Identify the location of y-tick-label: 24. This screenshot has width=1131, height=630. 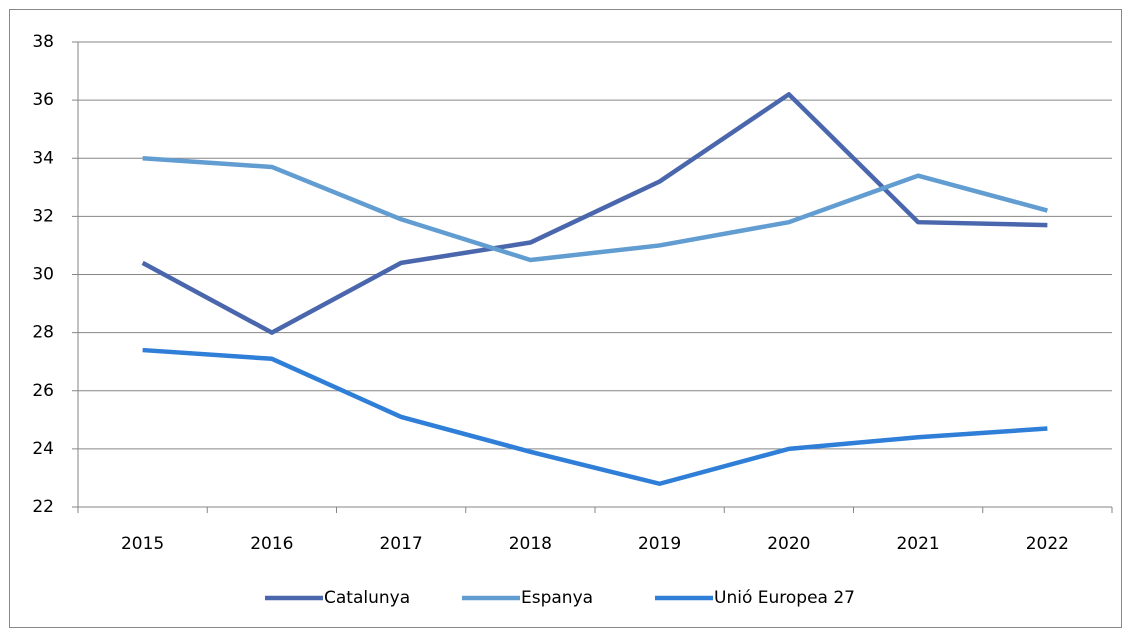
(43, 449).